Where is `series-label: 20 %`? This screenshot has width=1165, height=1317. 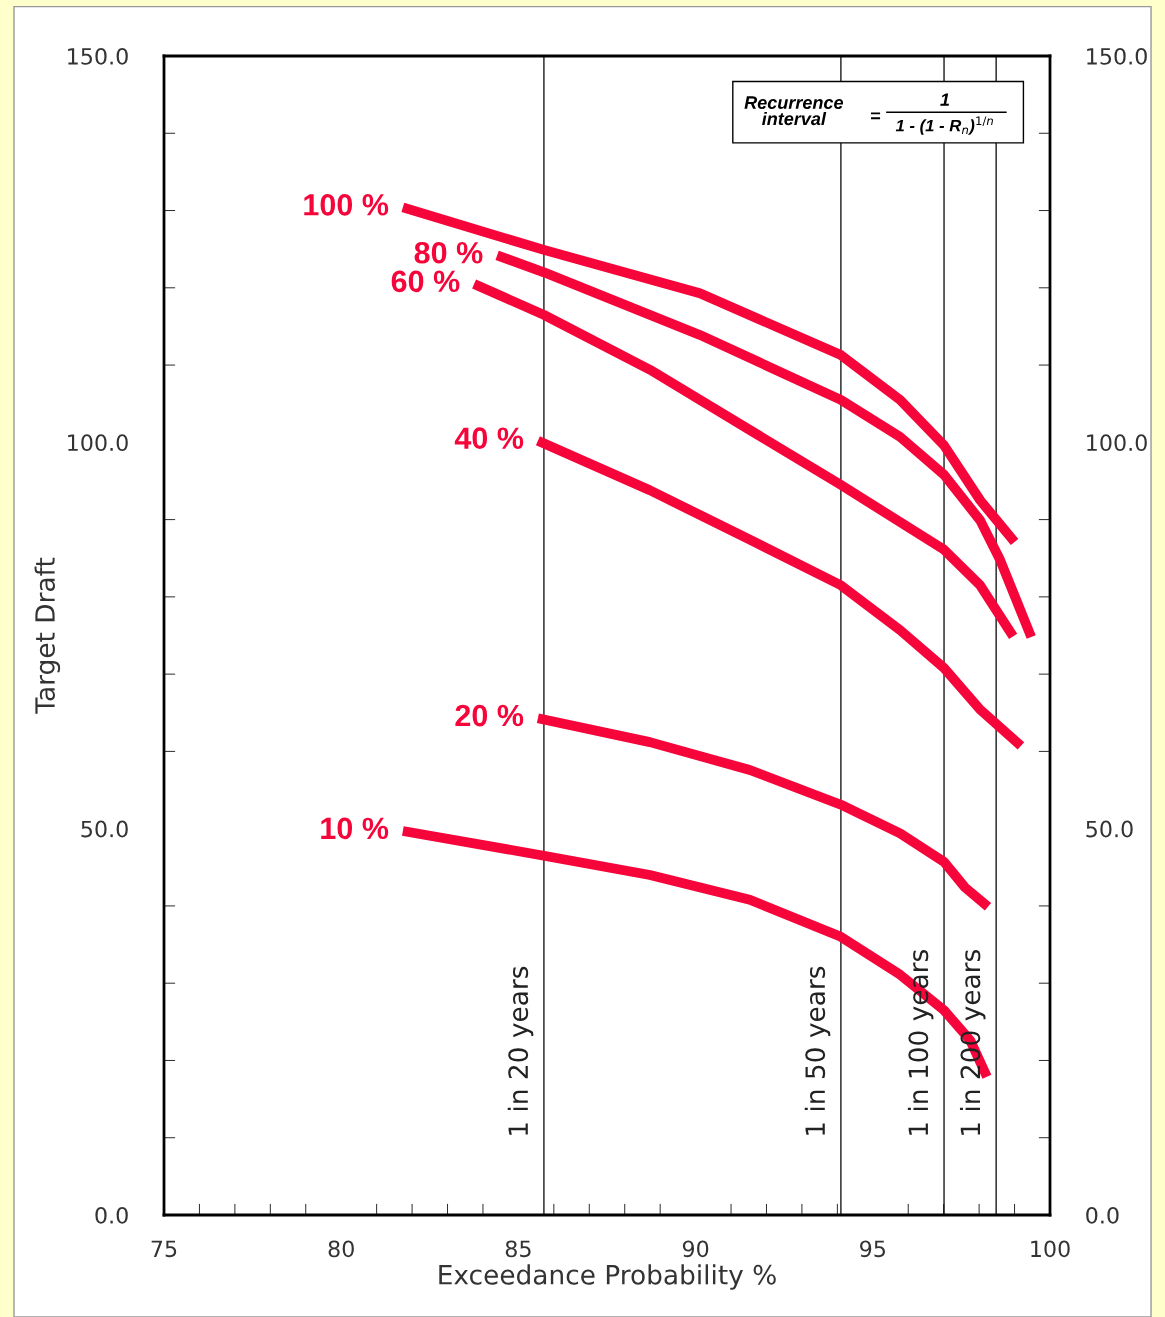 series-label: 20 % is located at coordinates (489, 715).